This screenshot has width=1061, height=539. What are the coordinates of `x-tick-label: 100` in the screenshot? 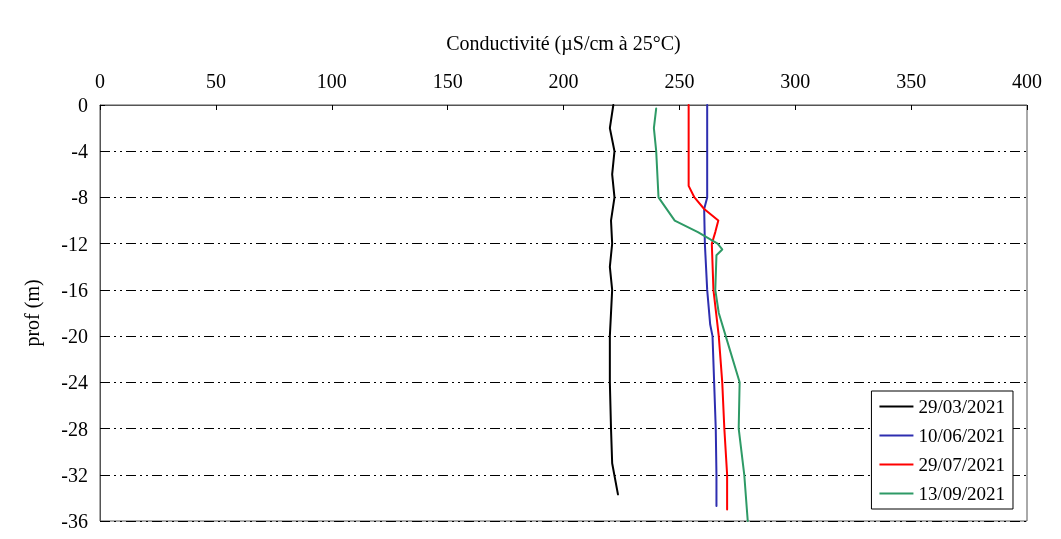 It's located at (331, 81).